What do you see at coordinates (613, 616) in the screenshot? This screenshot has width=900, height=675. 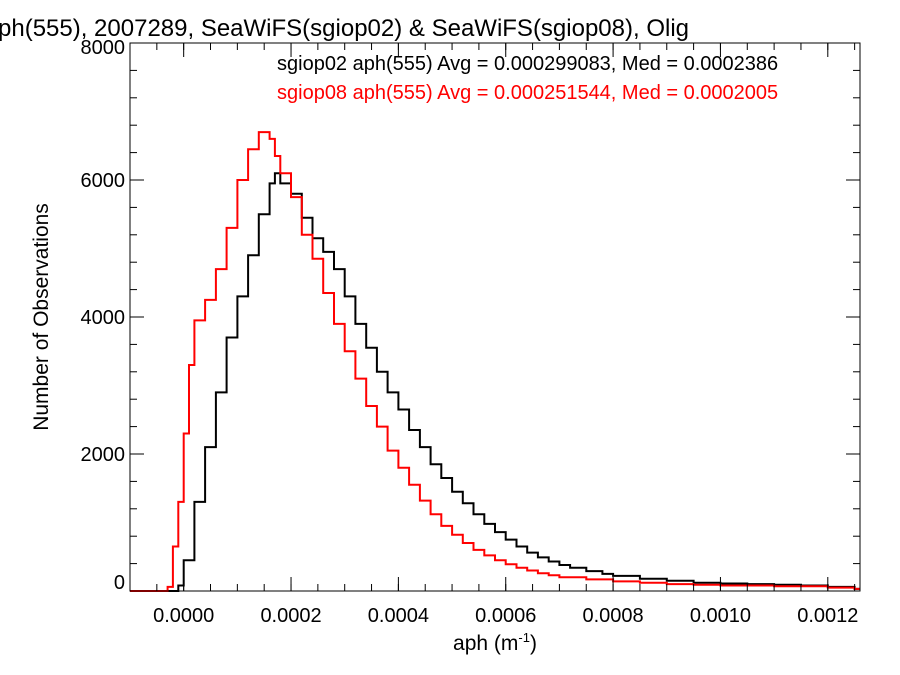 I see `x-tick-label: 0.0008` at bounding box center [613, 616].